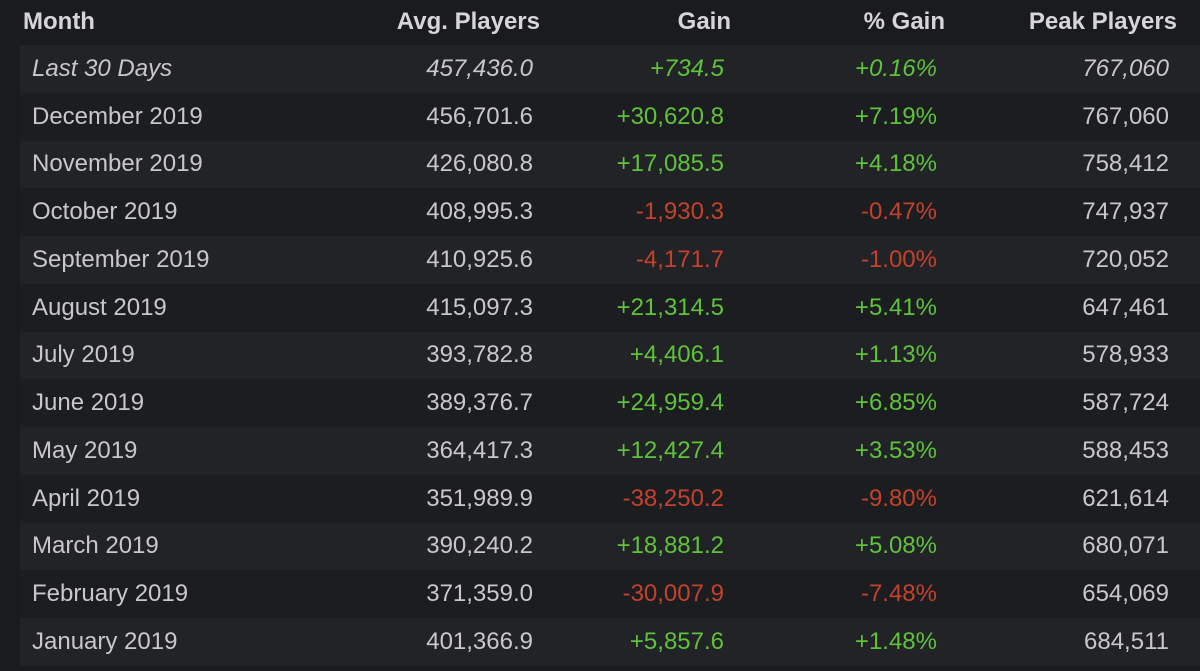 The width and height of the screenshot is (1200, 671). What do you see at coordinates (895, 546) in the screenshot?
I see `table-cell: +5.08%` at bounding box center [895, 546].